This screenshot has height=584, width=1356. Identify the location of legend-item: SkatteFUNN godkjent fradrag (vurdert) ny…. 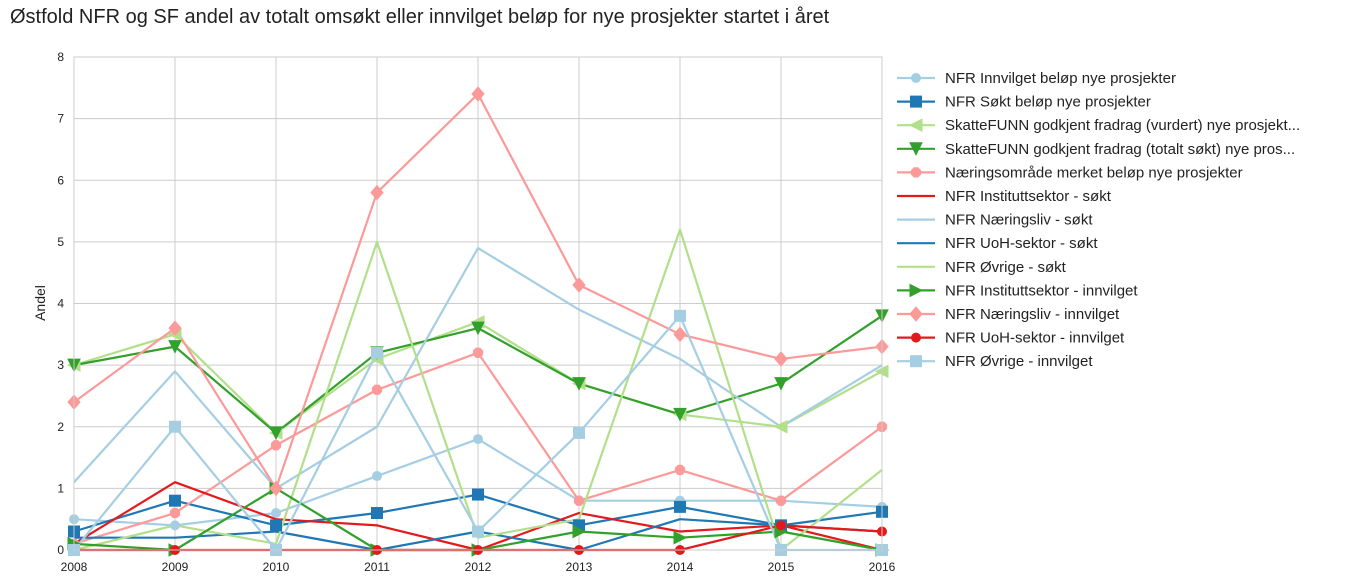
(1098, 125).